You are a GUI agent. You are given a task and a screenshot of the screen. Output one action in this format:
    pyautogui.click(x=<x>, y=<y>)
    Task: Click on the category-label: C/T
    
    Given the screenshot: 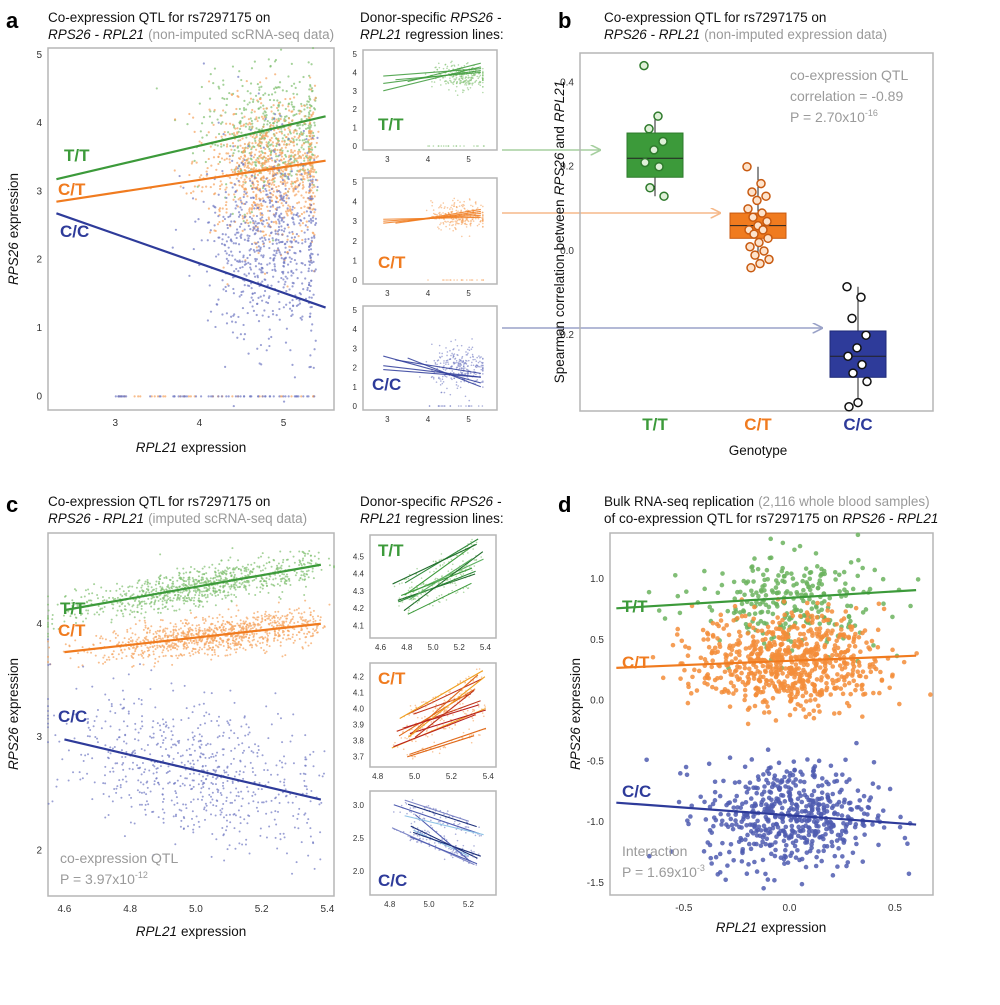 What is the action you would take?
    pyautogui.click(x=758, y=424)
    